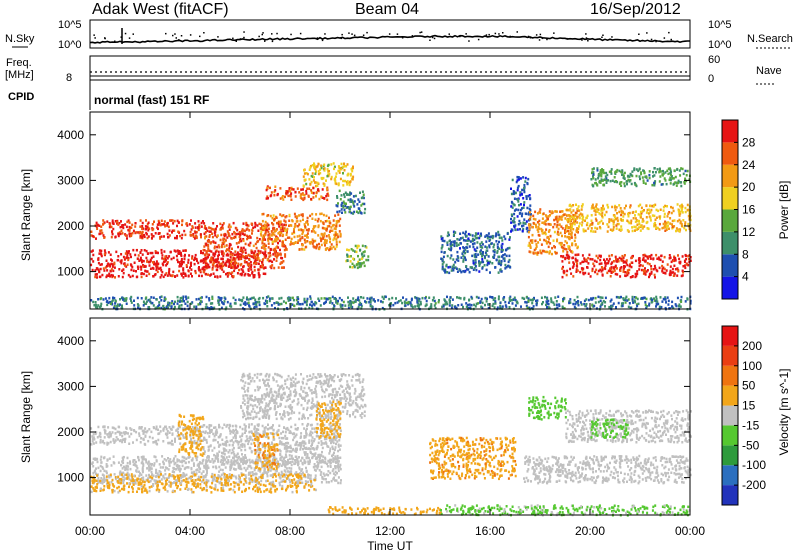  What do you see at coordinates (714, 60) in the screenshot?
I see `nave-right-tick-top: 60` at bounding box center [714, 60].